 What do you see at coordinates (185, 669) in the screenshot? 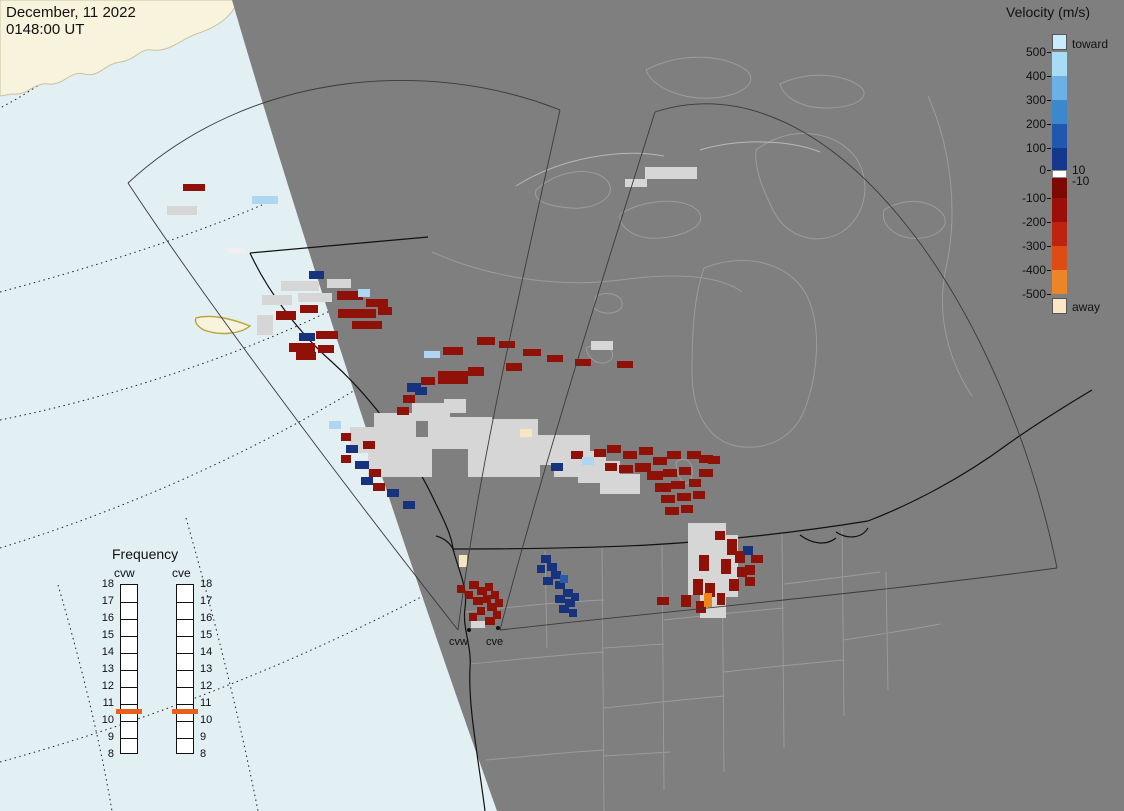
I see `frequency-bar-cve` at bounding box center [185, 669].